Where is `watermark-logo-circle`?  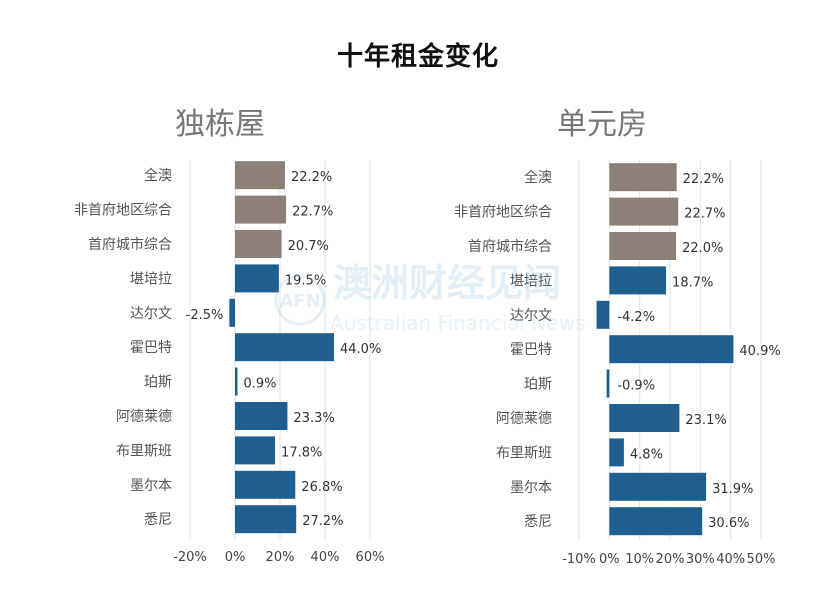
watermark-logo-circle is located at coordinates (300, 300).